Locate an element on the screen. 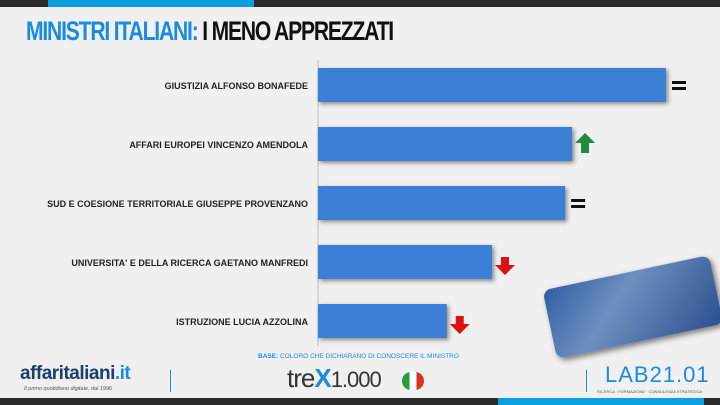  bottom-bar-accent is located at coordinates (601, 401).